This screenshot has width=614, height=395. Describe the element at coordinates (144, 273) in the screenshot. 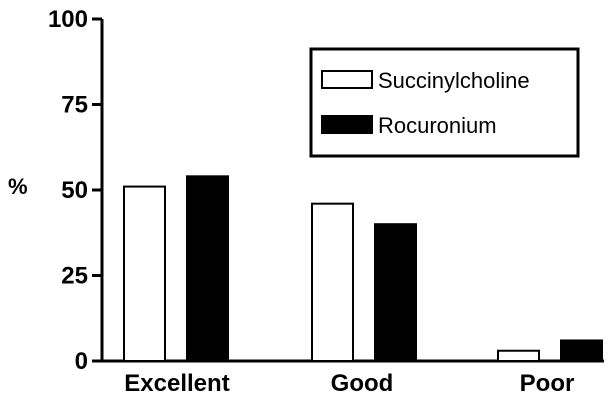

I see `bar-succinylcholine-excellent` at that location.